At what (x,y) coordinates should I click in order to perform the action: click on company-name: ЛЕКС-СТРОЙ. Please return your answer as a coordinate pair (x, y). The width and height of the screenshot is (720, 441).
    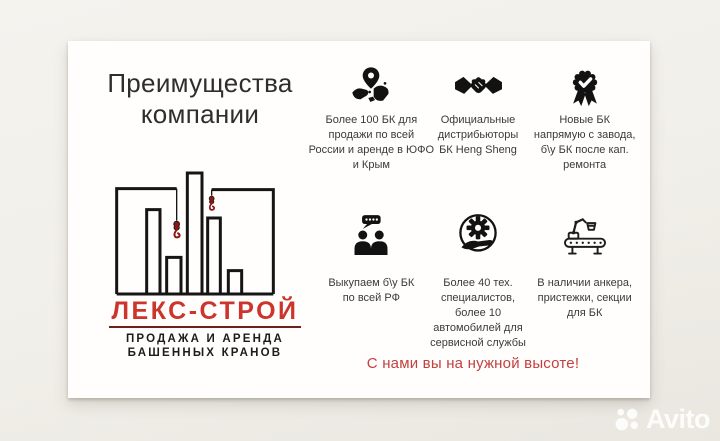
    Looking at the image, I should click on (205, 311).